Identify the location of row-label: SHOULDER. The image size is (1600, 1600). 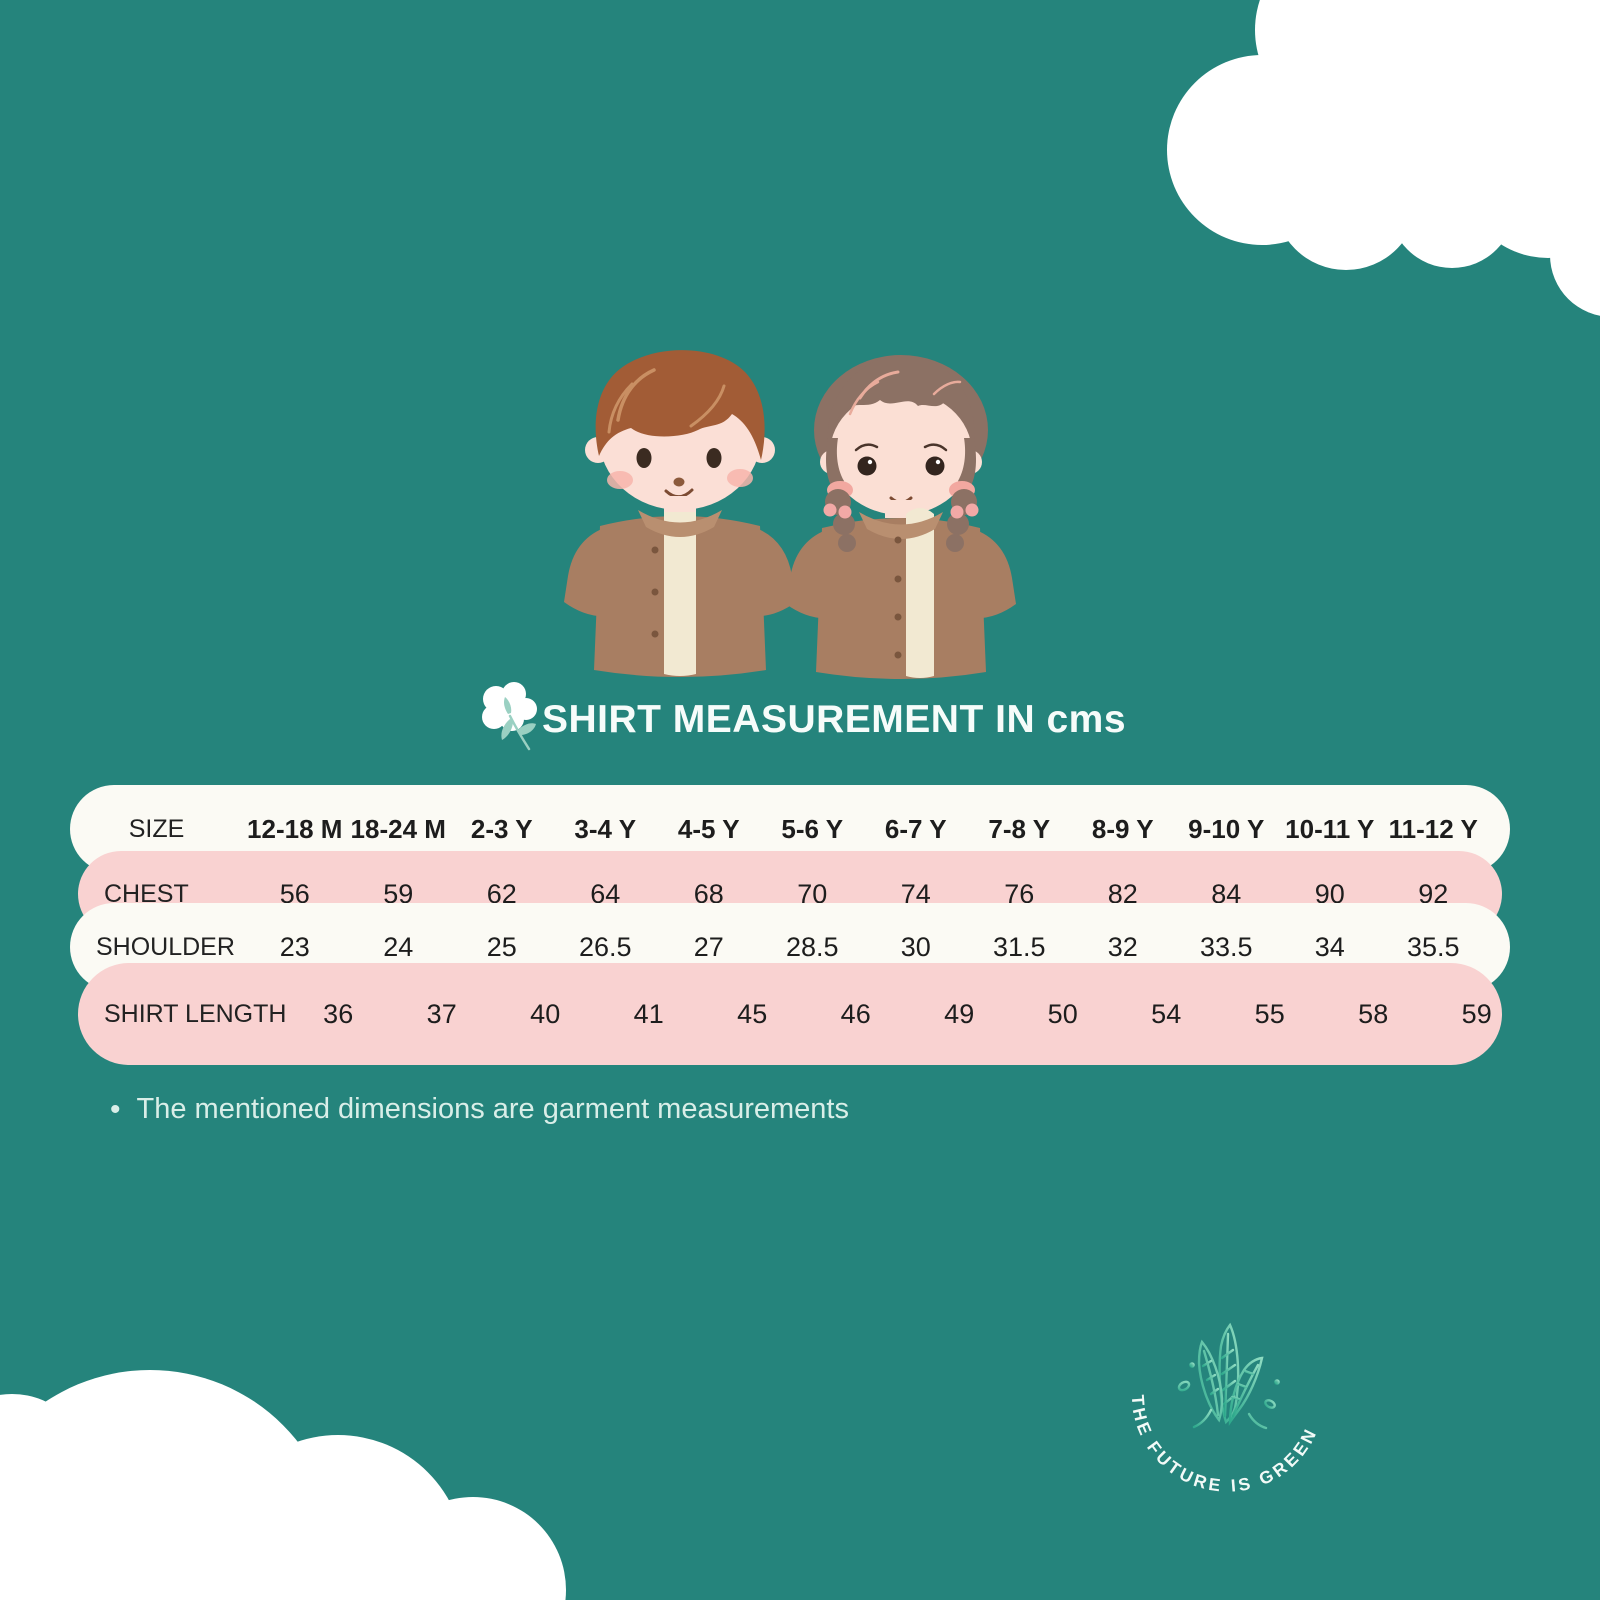
(165, 946).